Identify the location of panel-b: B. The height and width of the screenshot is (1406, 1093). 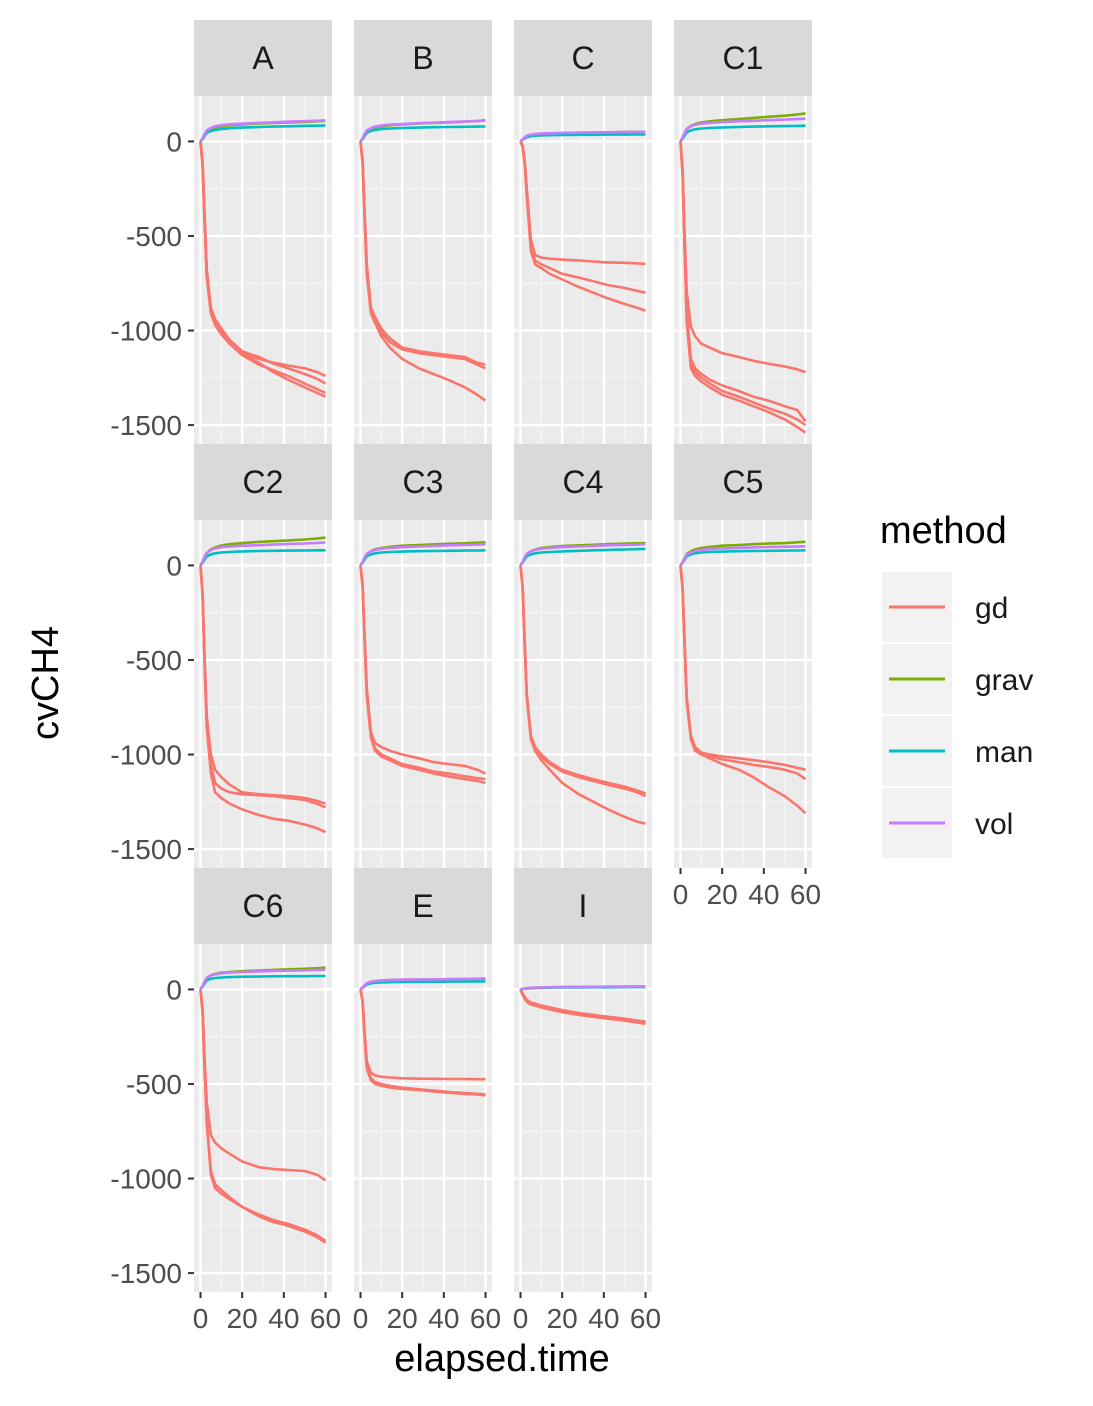
(423, 232).